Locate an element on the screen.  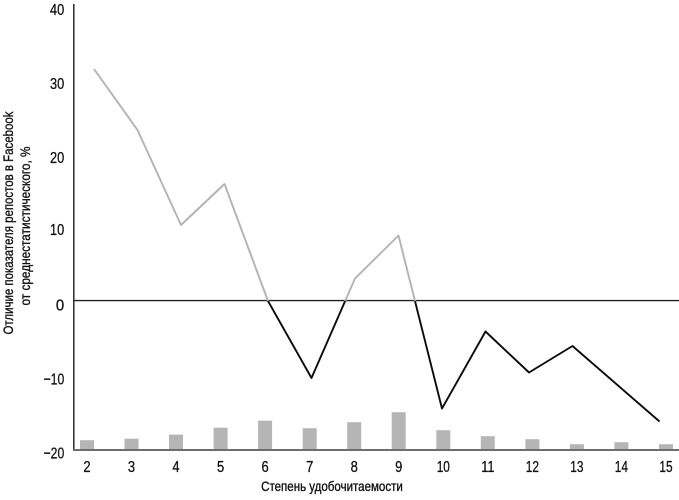
svg-text: 12 is located at coordinates (532, 467).